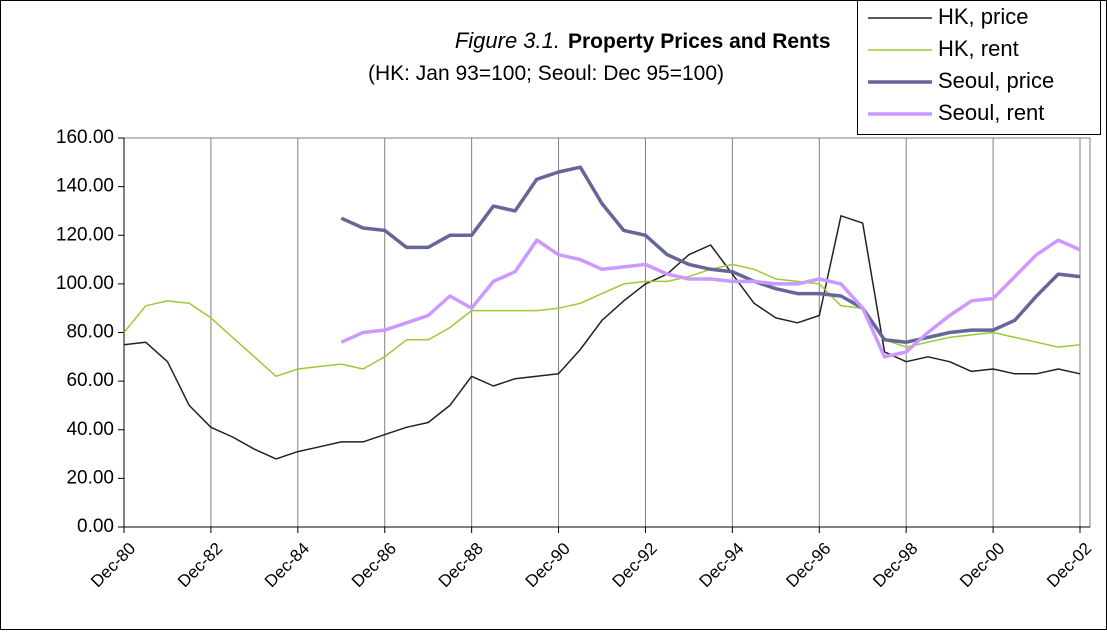 Image resolution: width=1107 pixels, height=635 pixels. I want to click on legend-label: Seoul, rent, so click(991, 112).